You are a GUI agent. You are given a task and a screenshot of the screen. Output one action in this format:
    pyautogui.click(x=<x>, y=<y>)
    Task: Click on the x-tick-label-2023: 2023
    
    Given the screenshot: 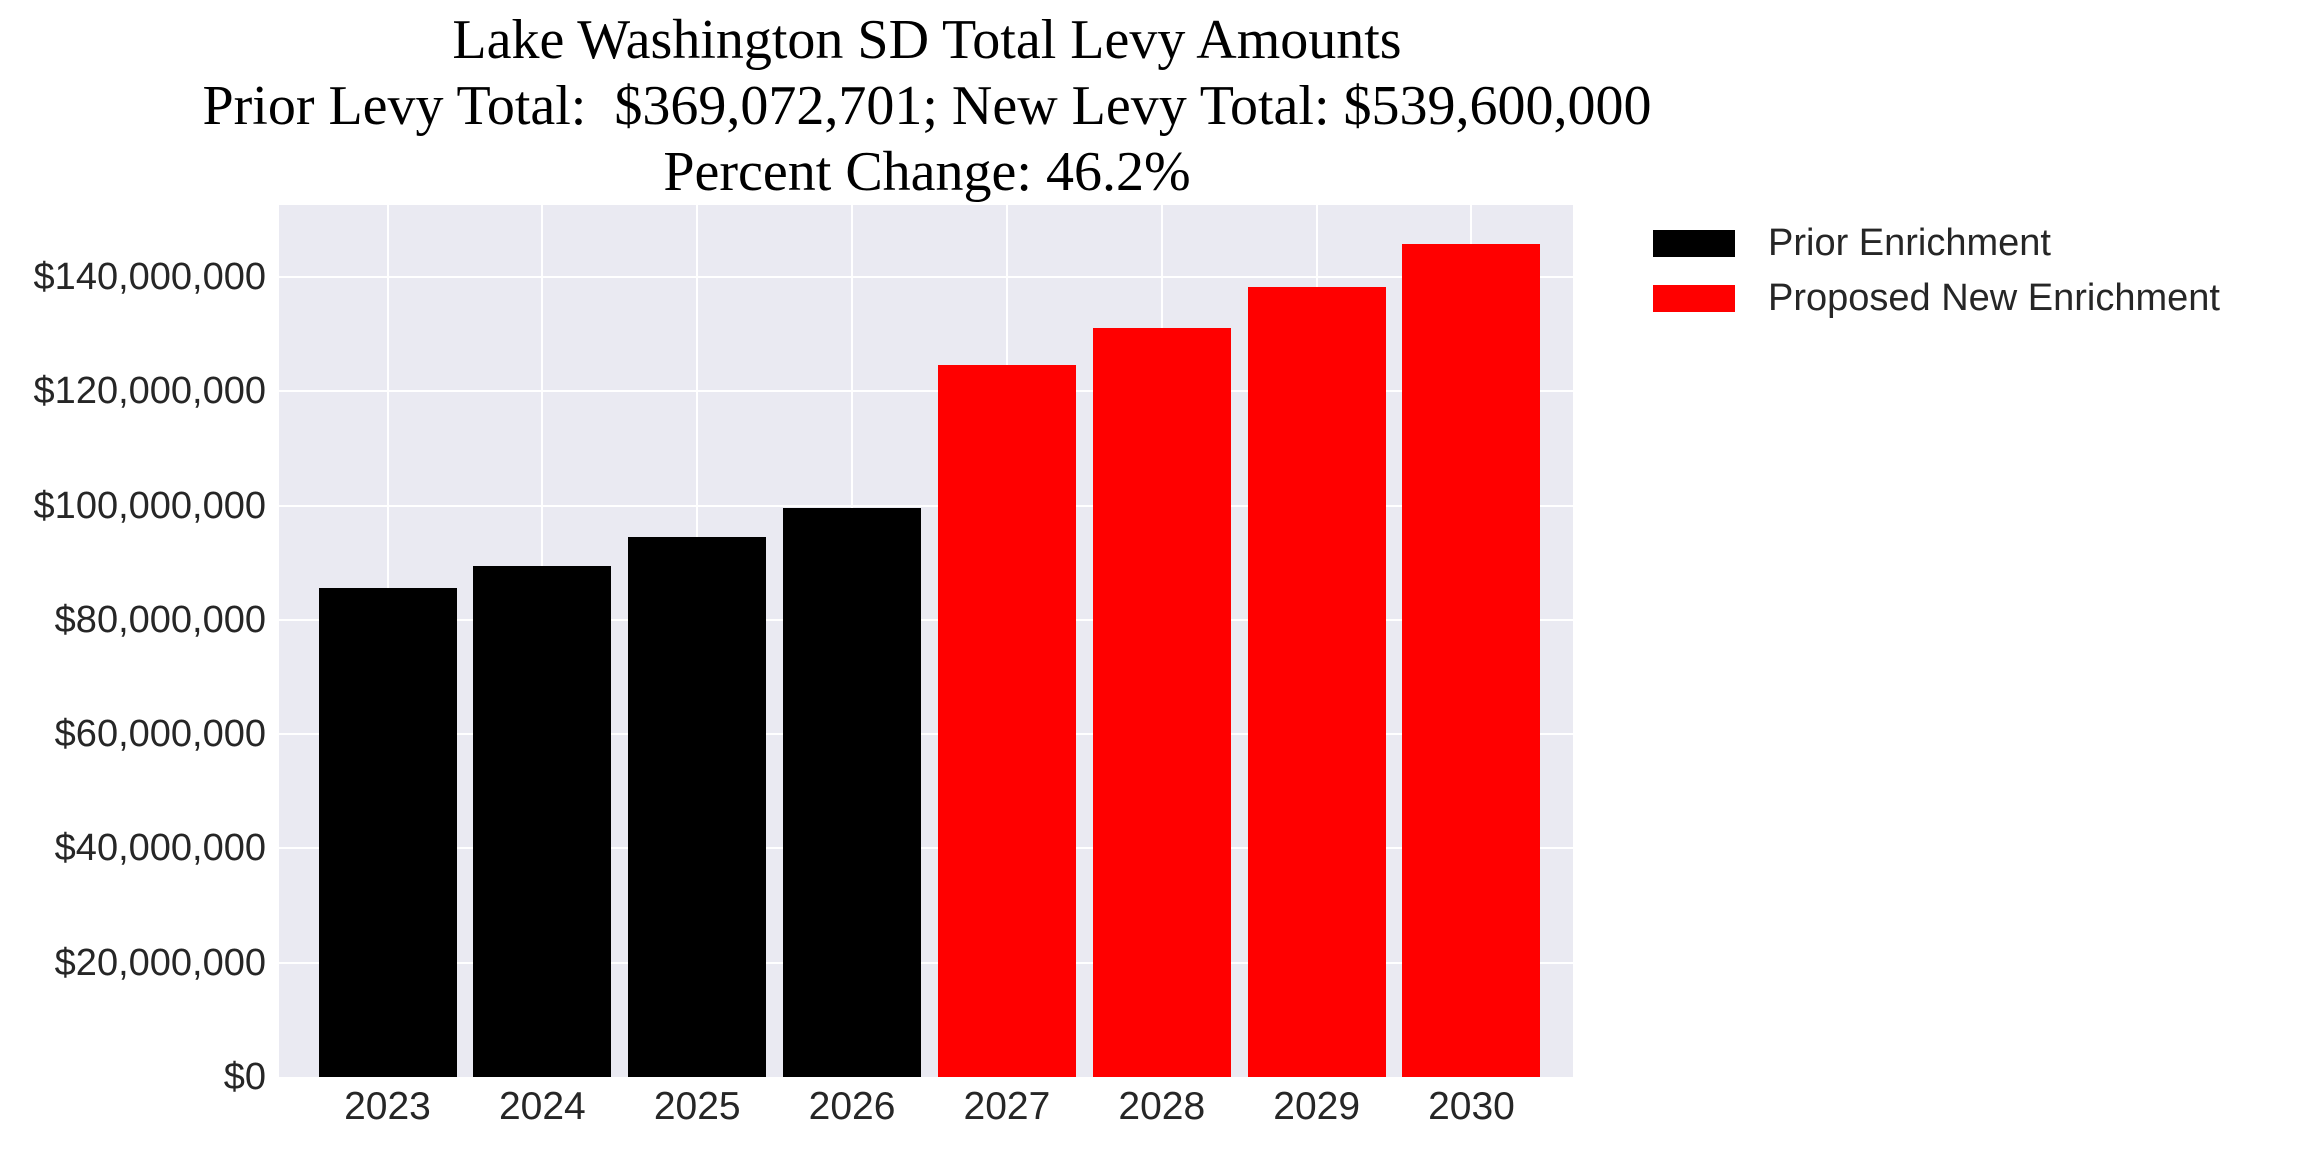 What is the action you would take?
    pyautogui.click(x=387, y=1106)
    